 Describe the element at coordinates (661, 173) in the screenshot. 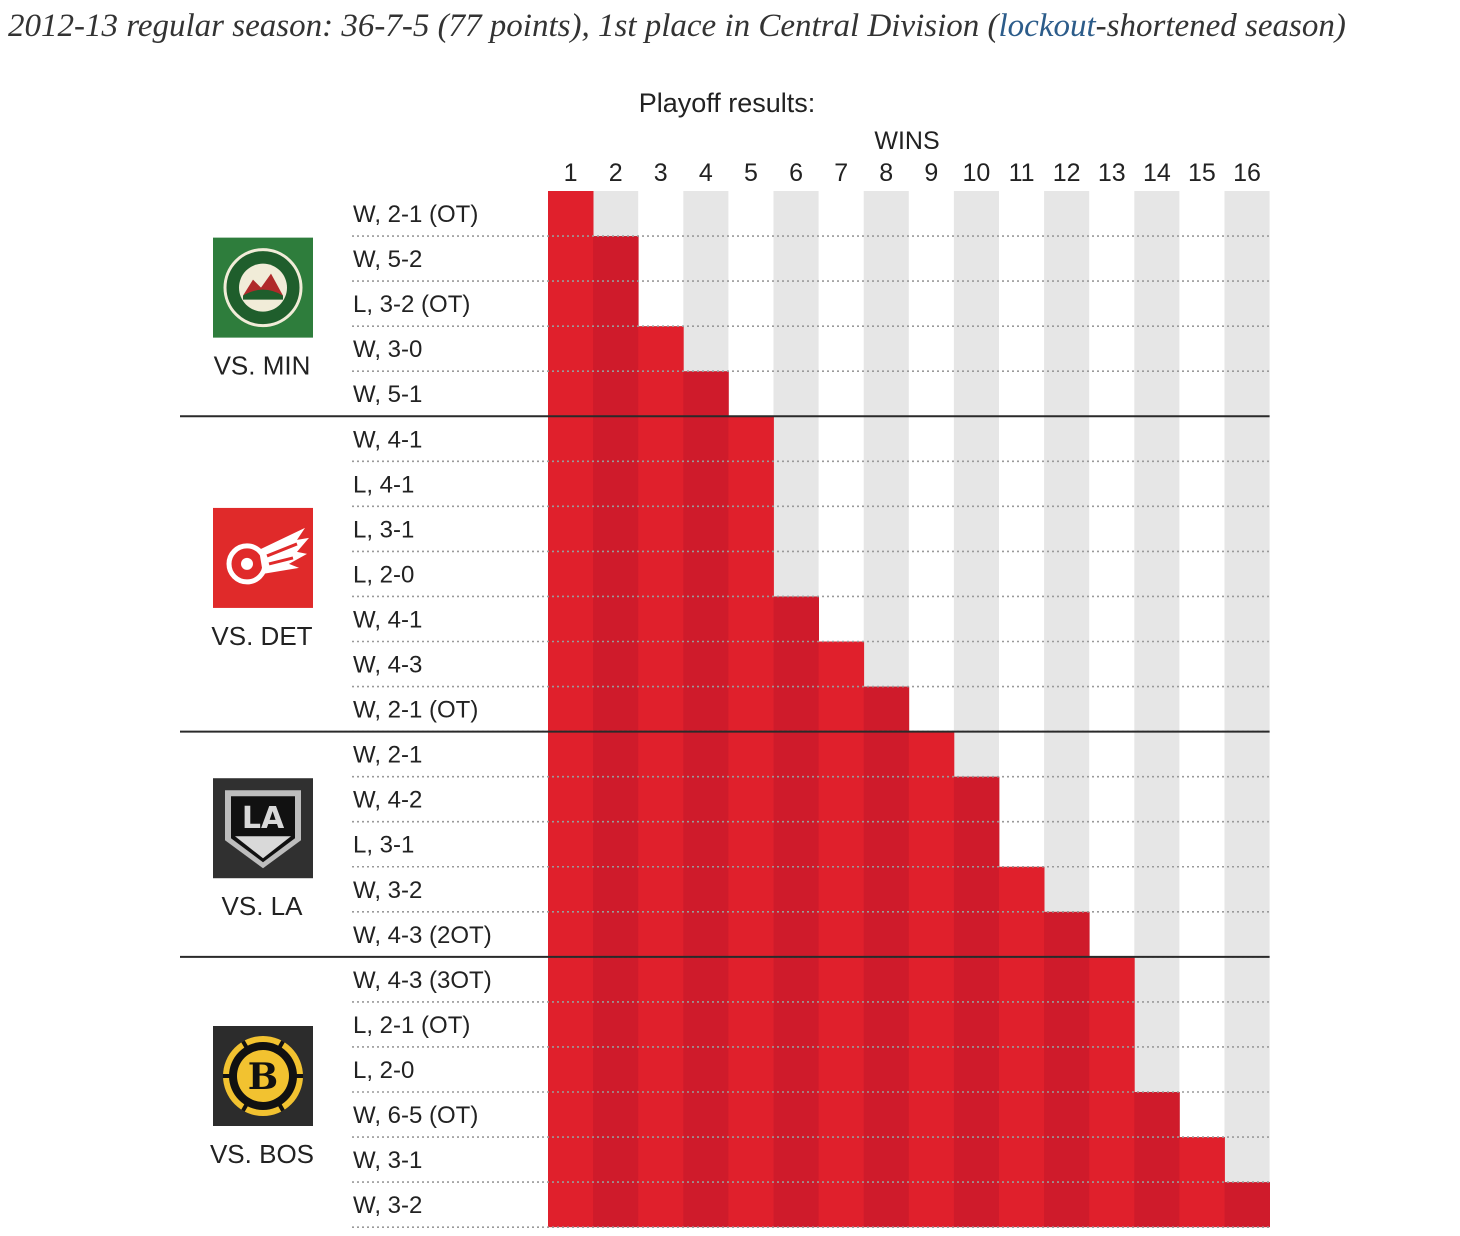

I see `wins-tick-label: 3` at that location.